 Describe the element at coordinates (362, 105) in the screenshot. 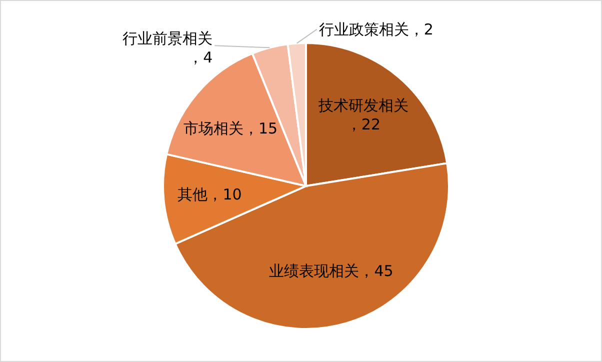

I see `slice-label: 技术研发相关` at that location.